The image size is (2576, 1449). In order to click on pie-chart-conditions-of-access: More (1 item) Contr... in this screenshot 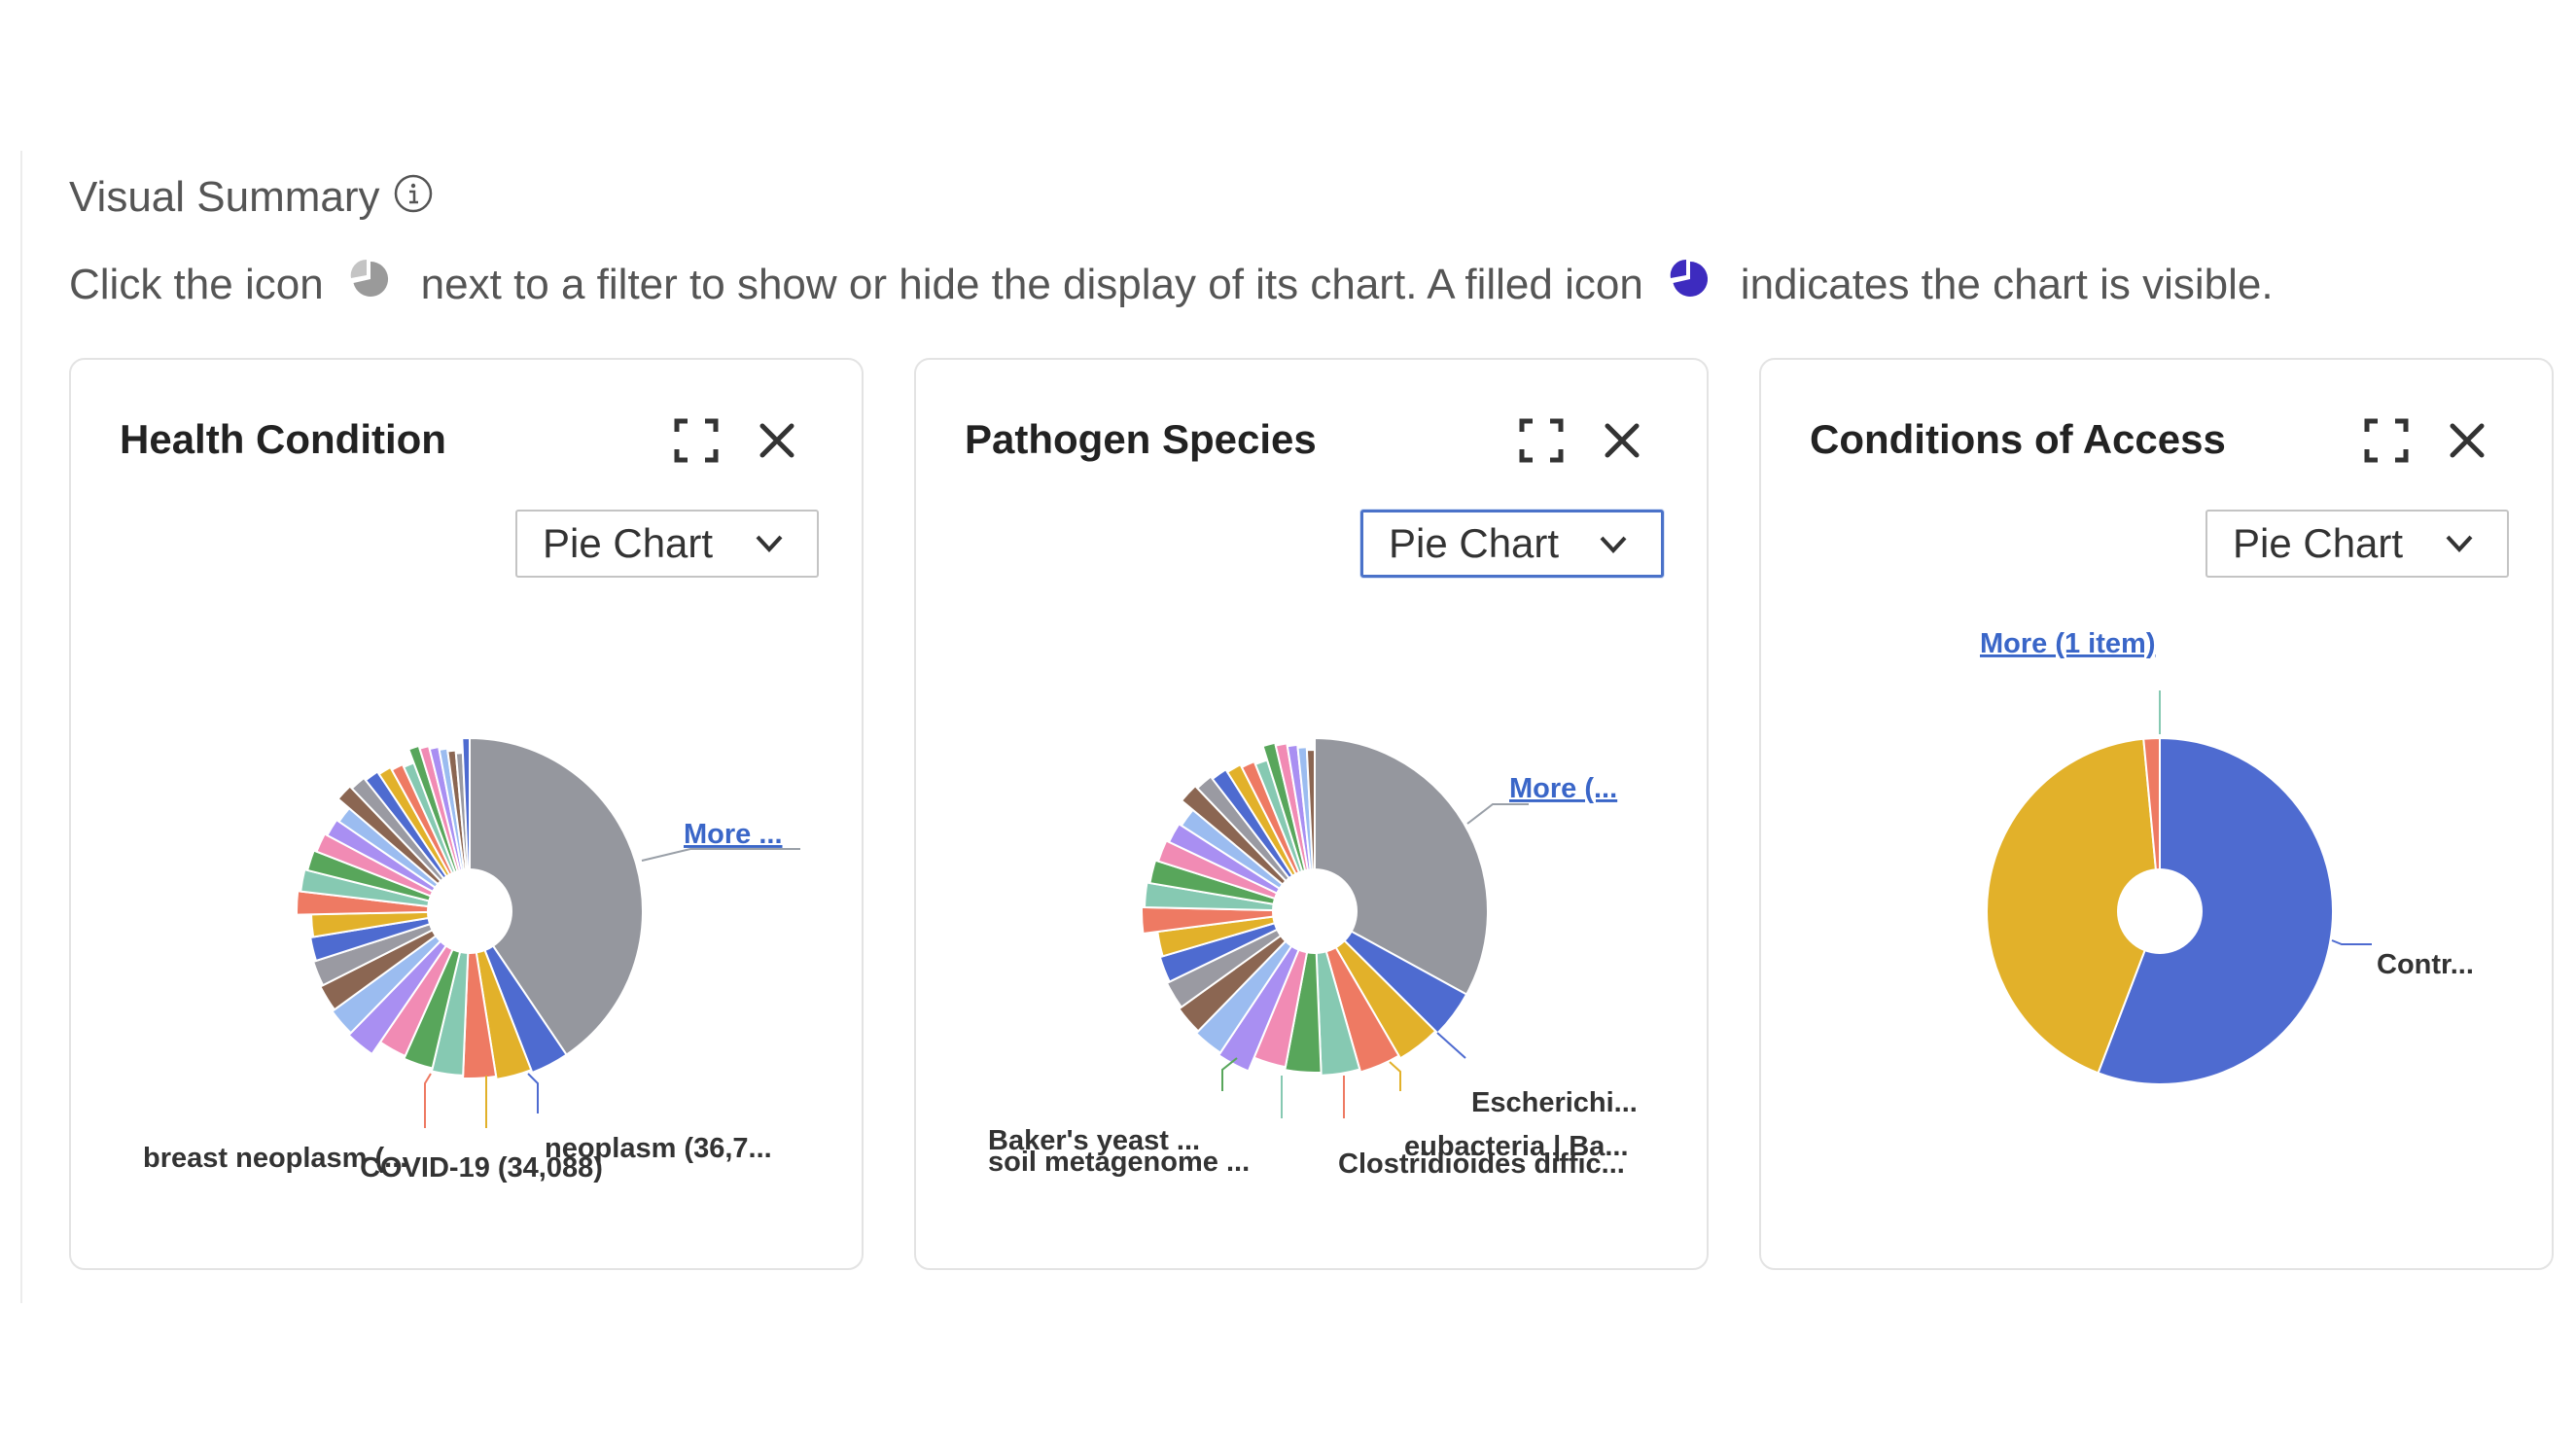, I will do `click(2227, 856)`.